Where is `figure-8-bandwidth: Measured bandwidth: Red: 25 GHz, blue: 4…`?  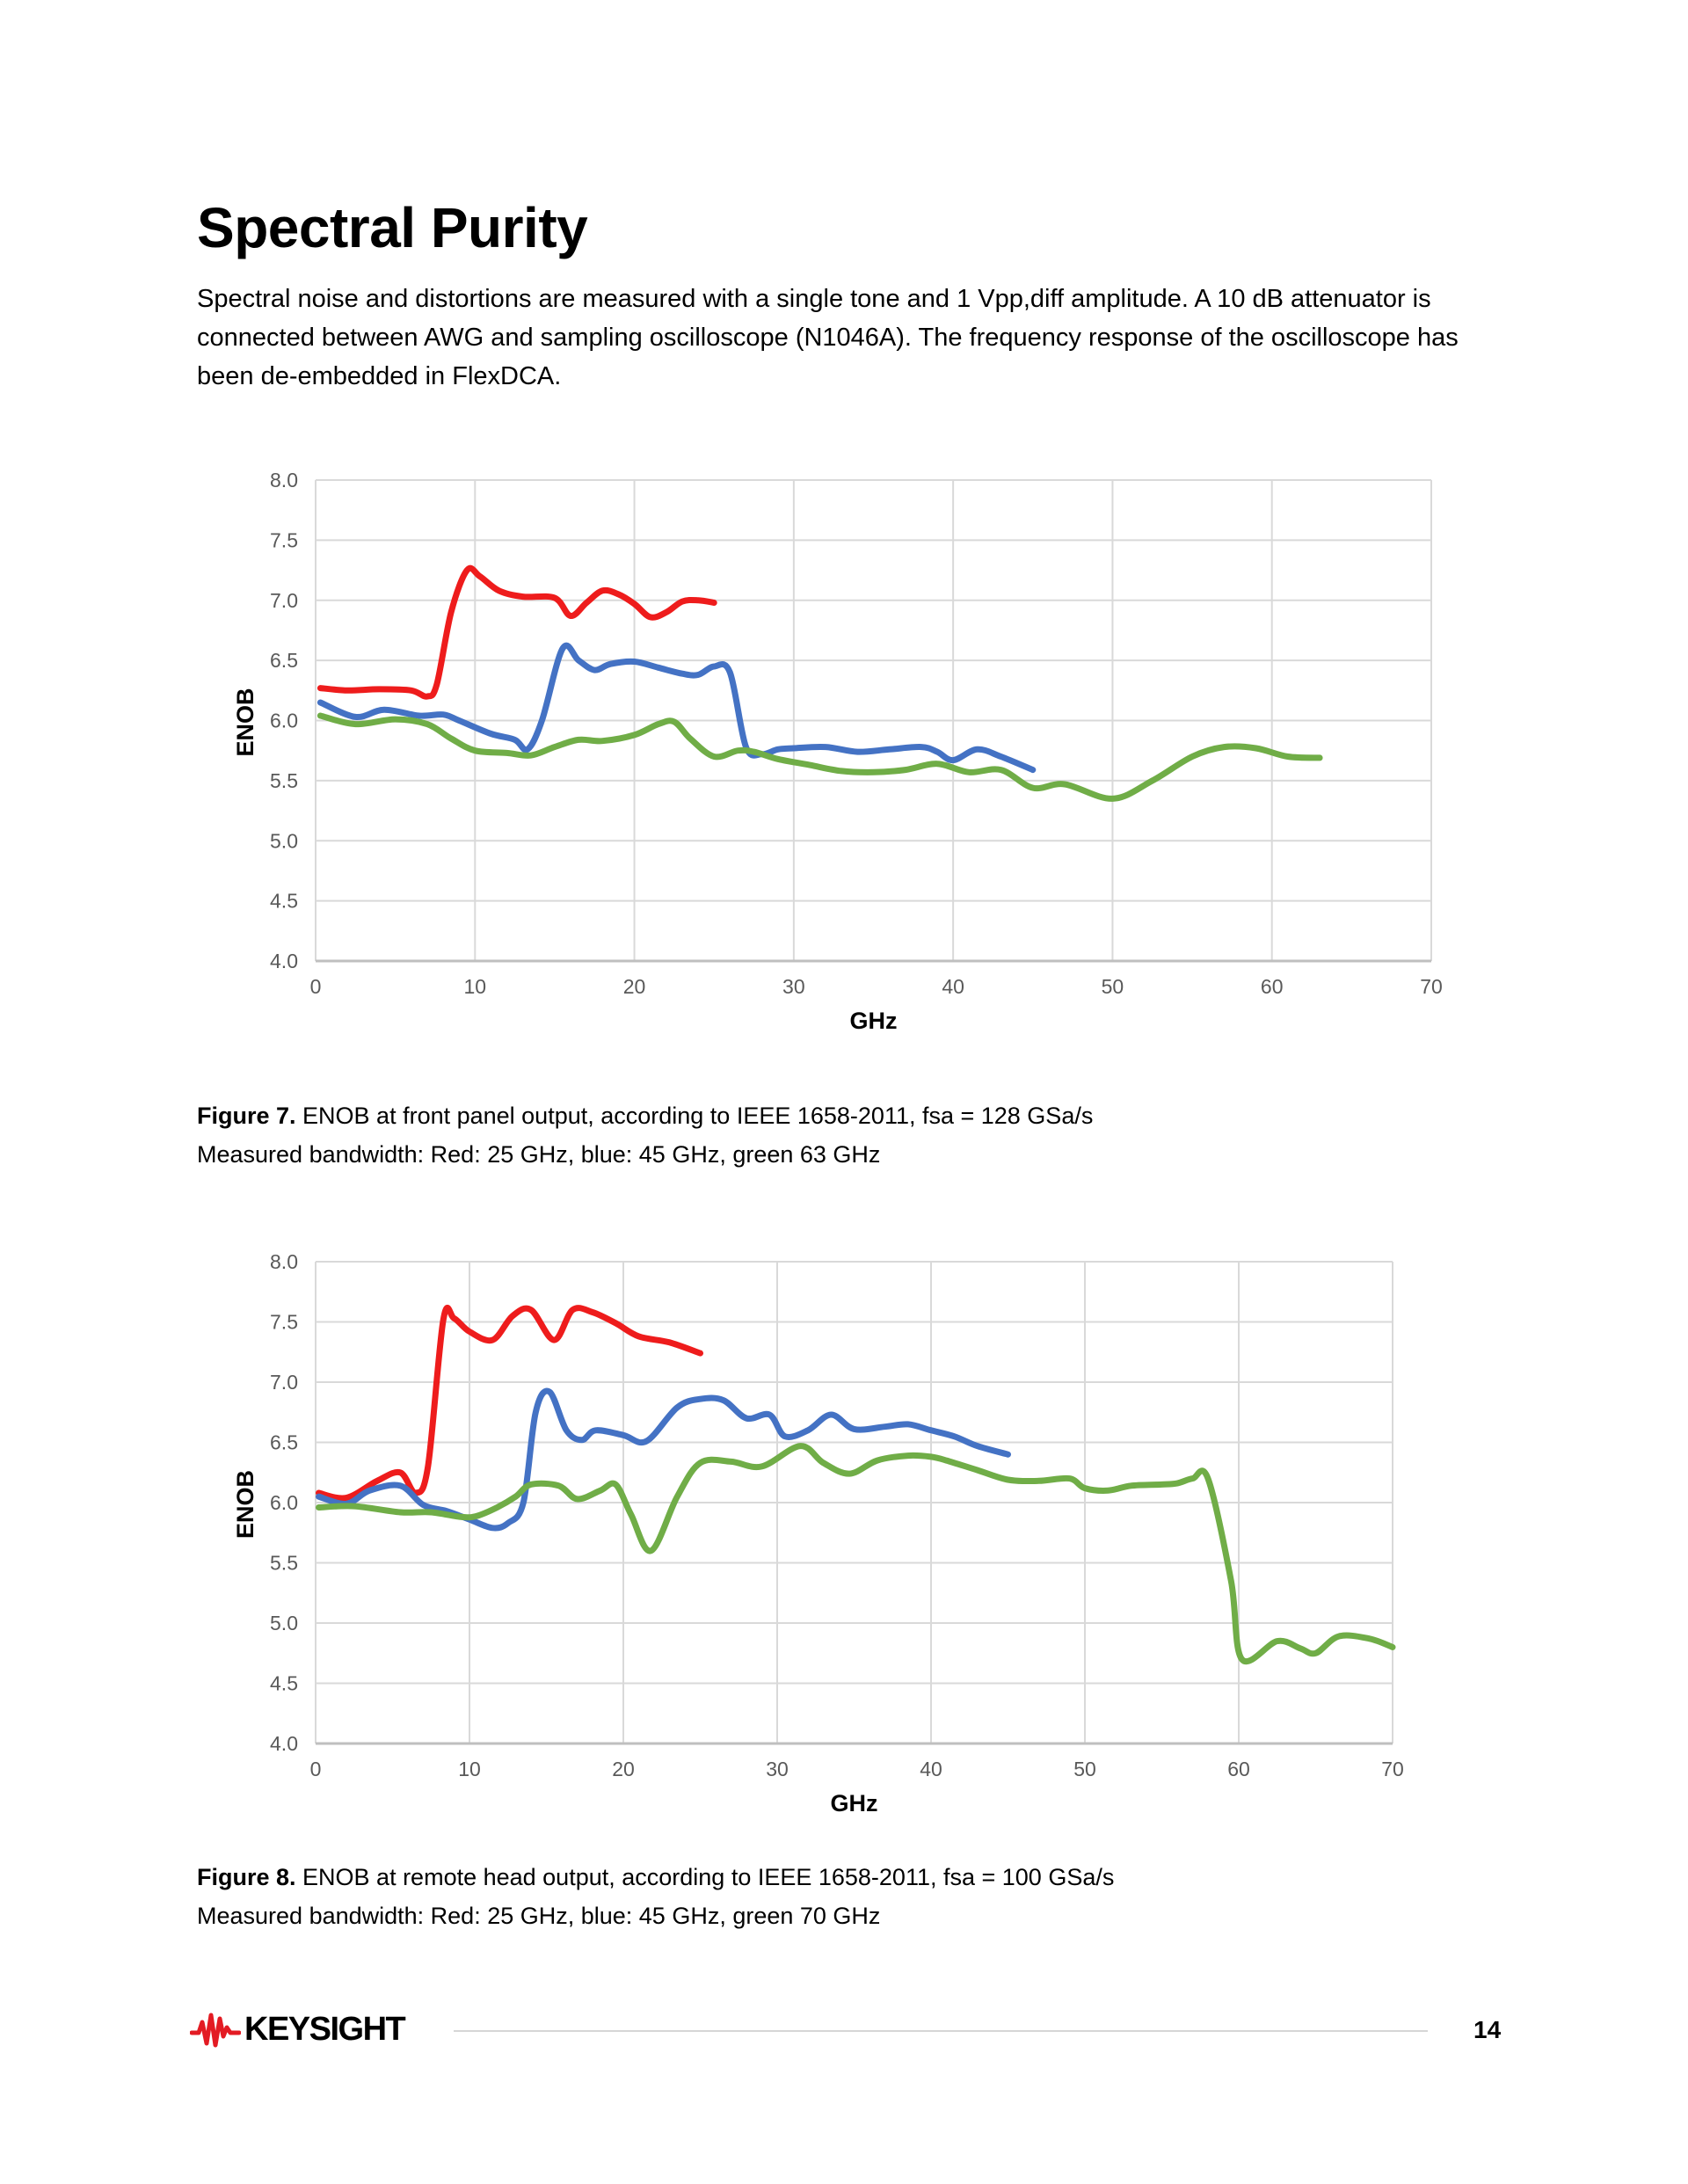
figure-8-bandwidth: Measured bandwidth: Red: 25 GHz, blue: 4… is located at coordinates (539, 1916).